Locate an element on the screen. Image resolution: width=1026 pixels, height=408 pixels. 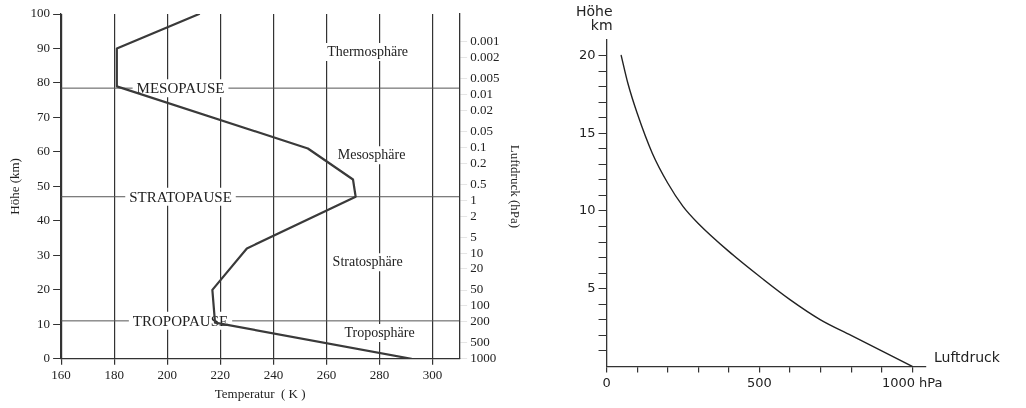
x-axis-title: Temperatur ( K ) is located at coordinates (260, 393).